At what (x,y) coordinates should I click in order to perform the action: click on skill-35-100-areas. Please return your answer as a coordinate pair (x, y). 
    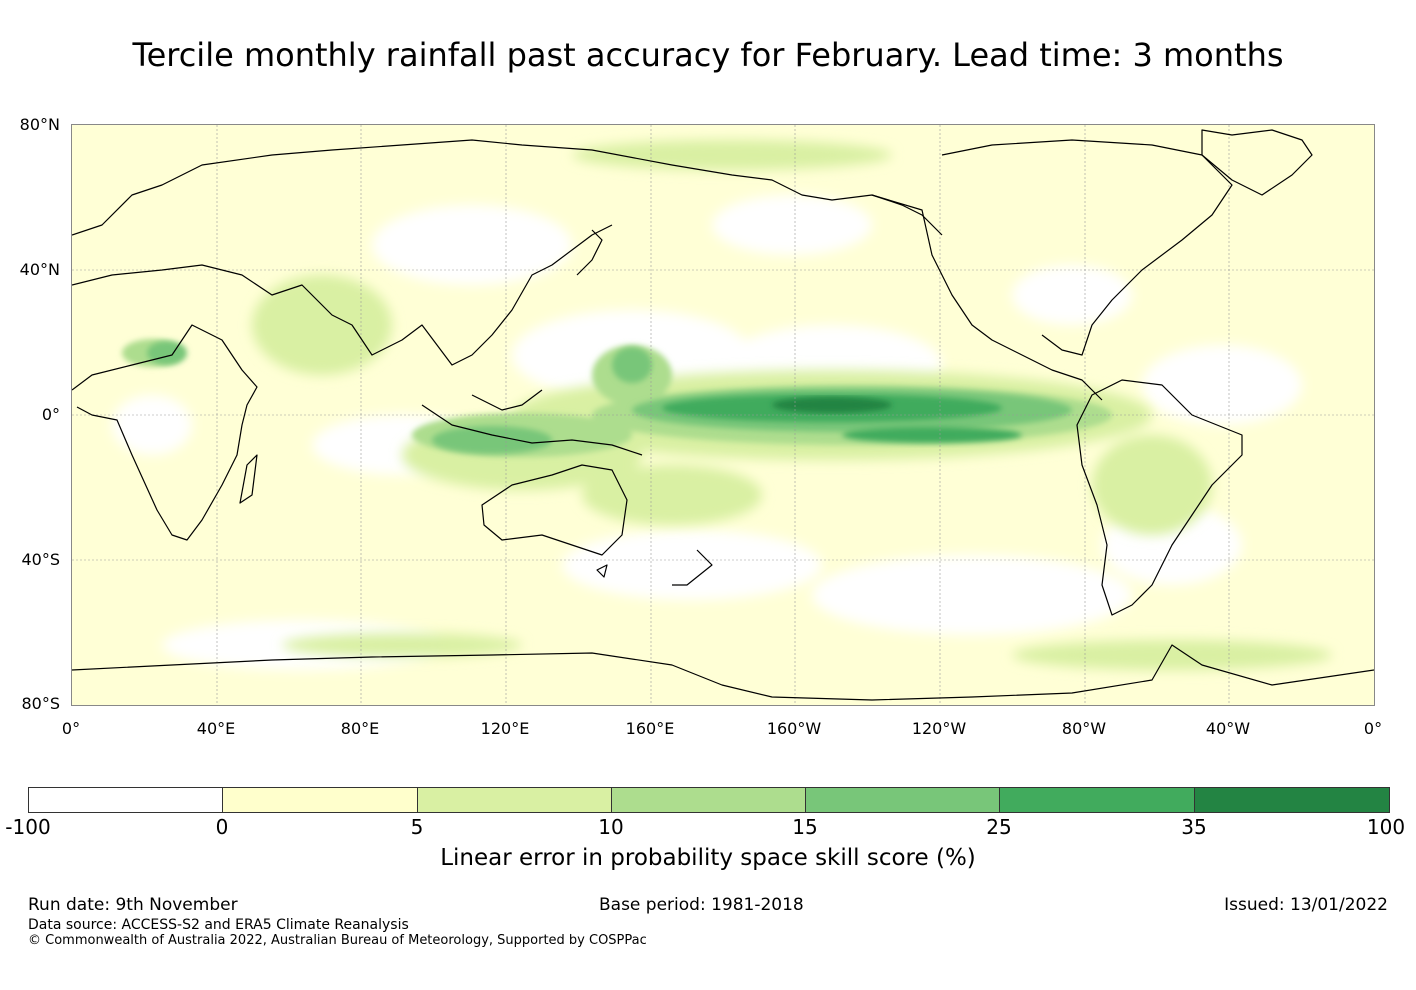
    Looking at the image, I should click on (832, 405).